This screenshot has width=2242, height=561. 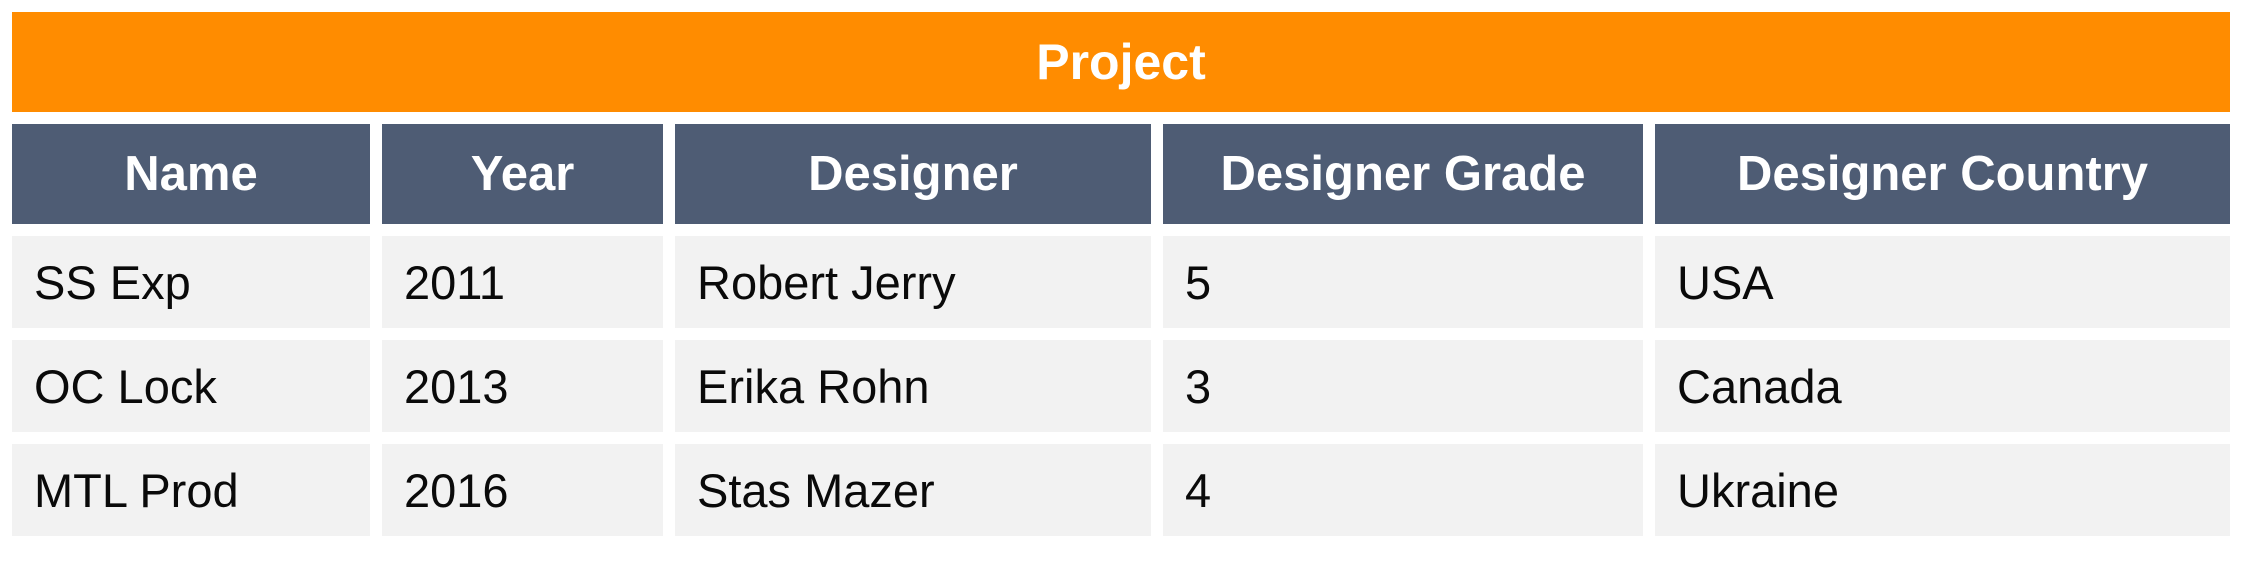 I want to click on cell-year: 2013, so click(x=522, y=386).